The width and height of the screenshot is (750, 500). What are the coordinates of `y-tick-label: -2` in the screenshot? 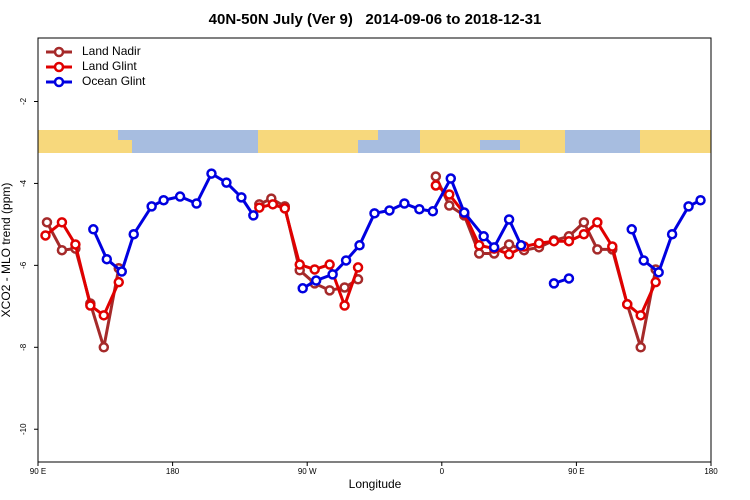 It's located at (23, 101).